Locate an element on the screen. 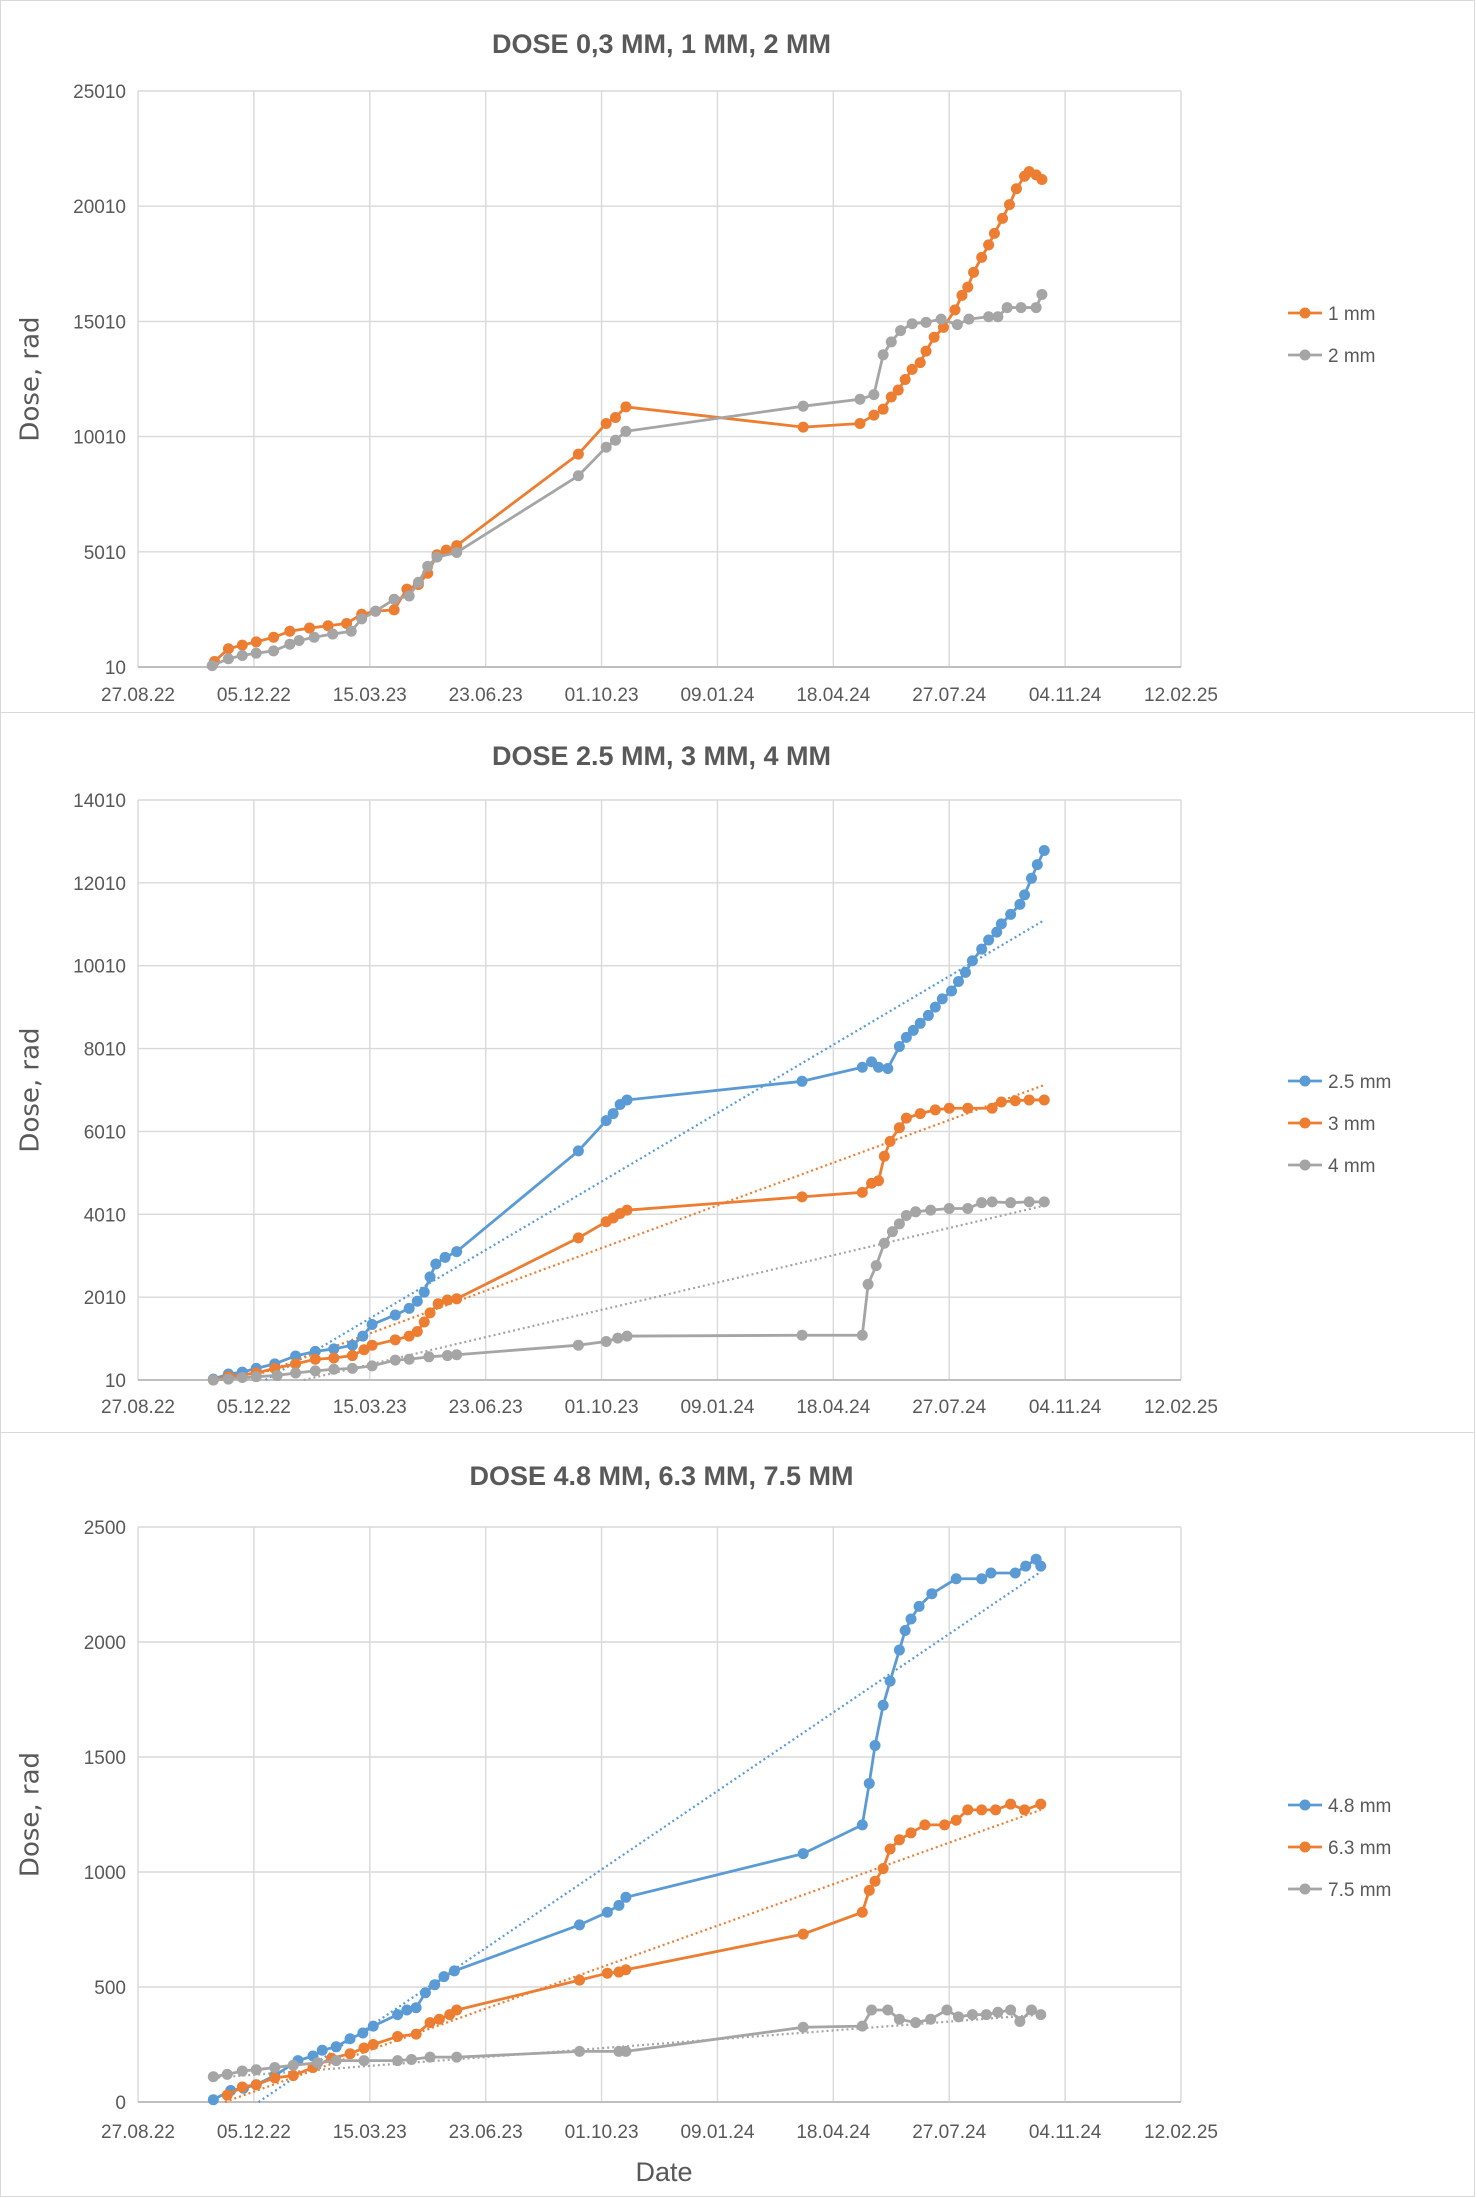  legend-item-3-mm: 3 mm is located at coordinates (1332, 1124).